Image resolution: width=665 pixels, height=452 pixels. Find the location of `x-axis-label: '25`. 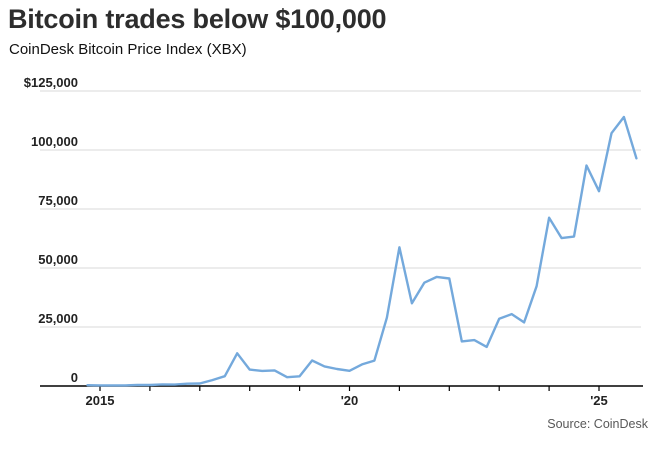

x-axis-label: '25 is located at coordinates (599, 400).